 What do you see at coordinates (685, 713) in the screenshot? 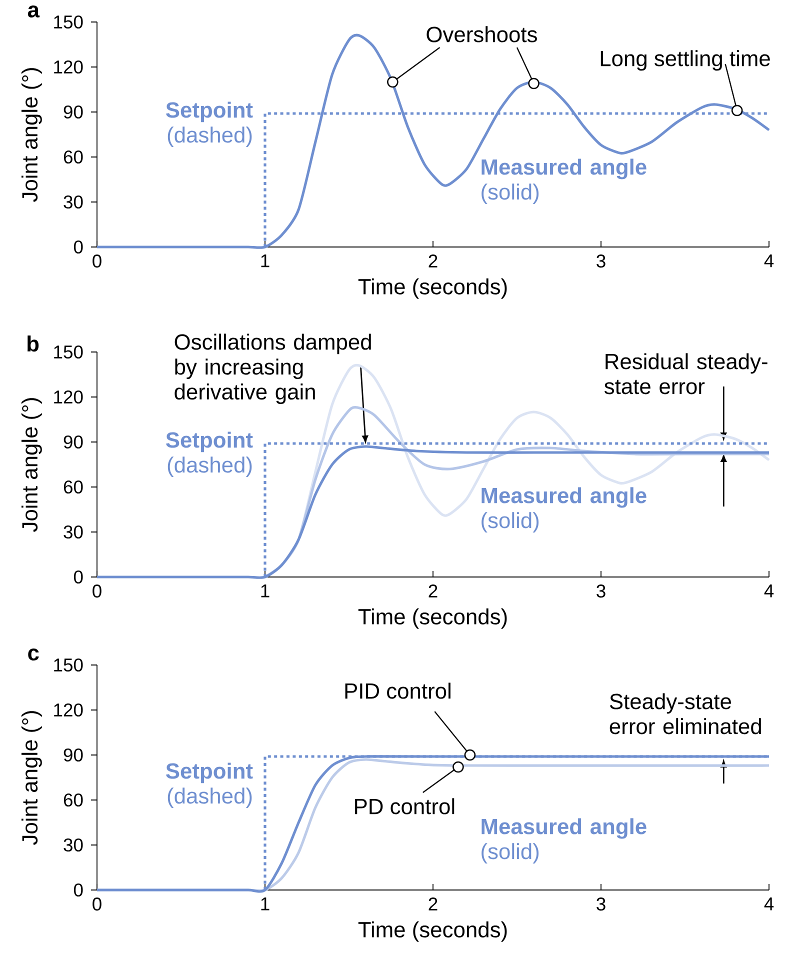
I see `annotation: Steady-state error eliminated` at bounding box center [685, 713].